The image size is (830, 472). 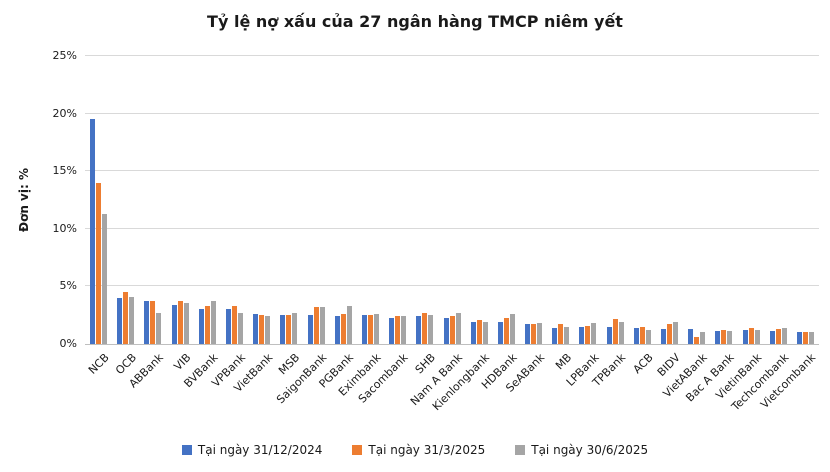 I want to click on bar-group-SaigonBank, so click(x=316, y=200).